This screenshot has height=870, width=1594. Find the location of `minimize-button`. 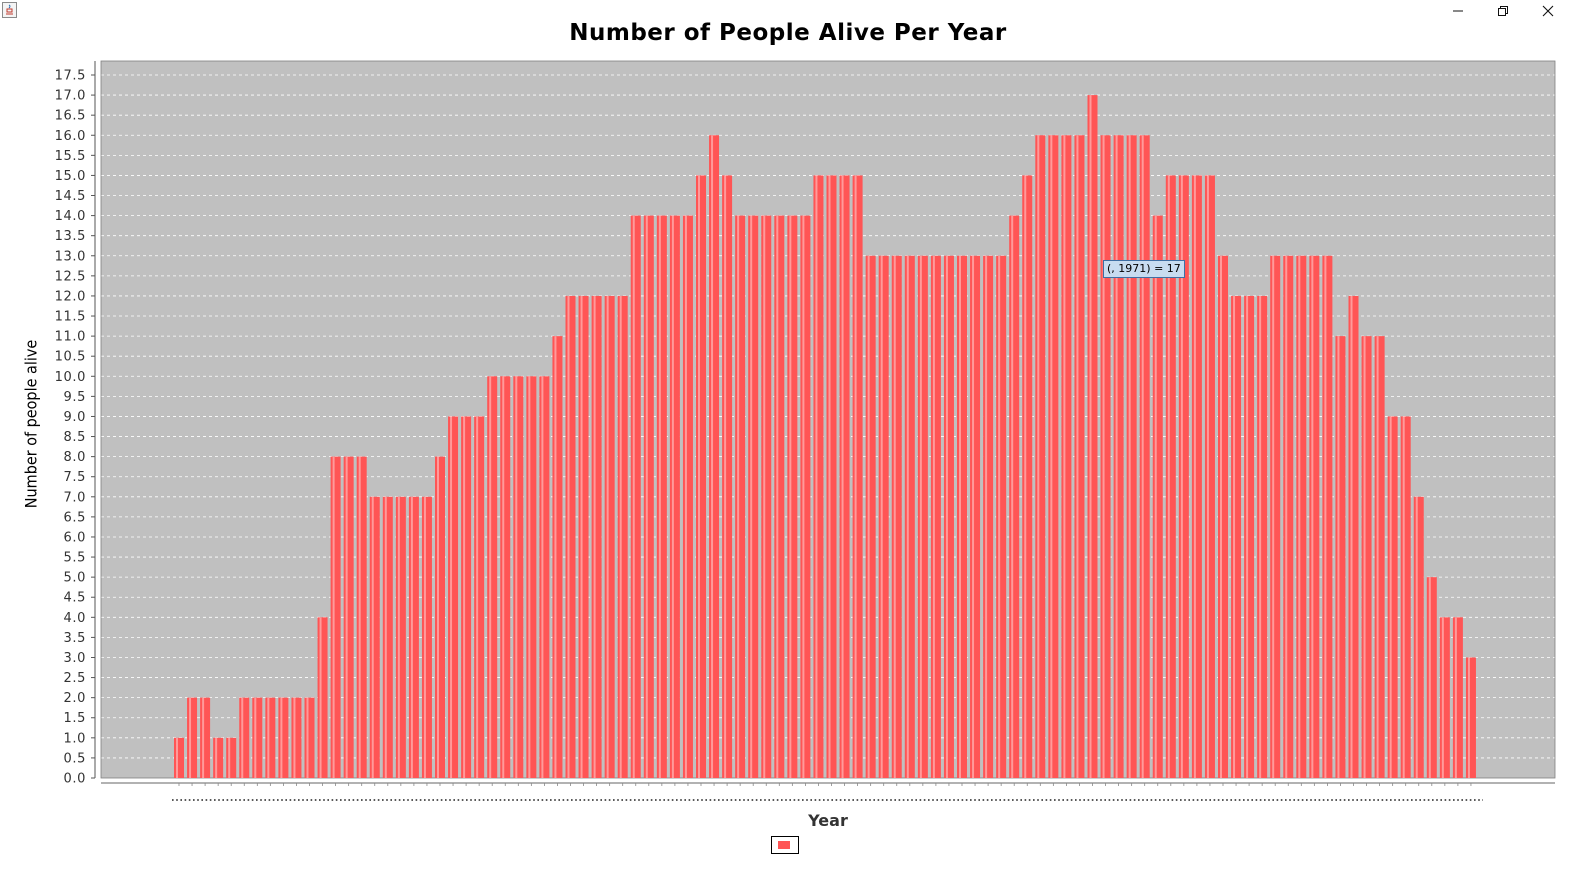

minimize-button is located at coordinates (1458, 11).